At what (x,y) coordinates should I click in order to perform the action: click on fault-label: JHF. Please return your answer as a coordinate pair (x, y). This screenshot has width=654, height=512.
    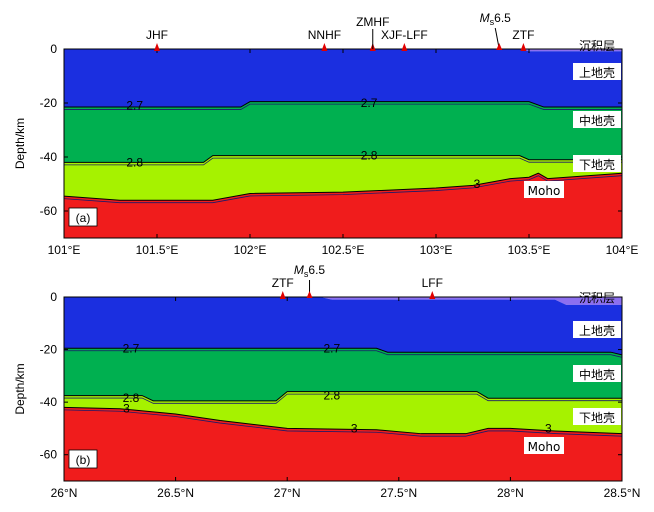
    Looking at the image, I should click on (157, 35).